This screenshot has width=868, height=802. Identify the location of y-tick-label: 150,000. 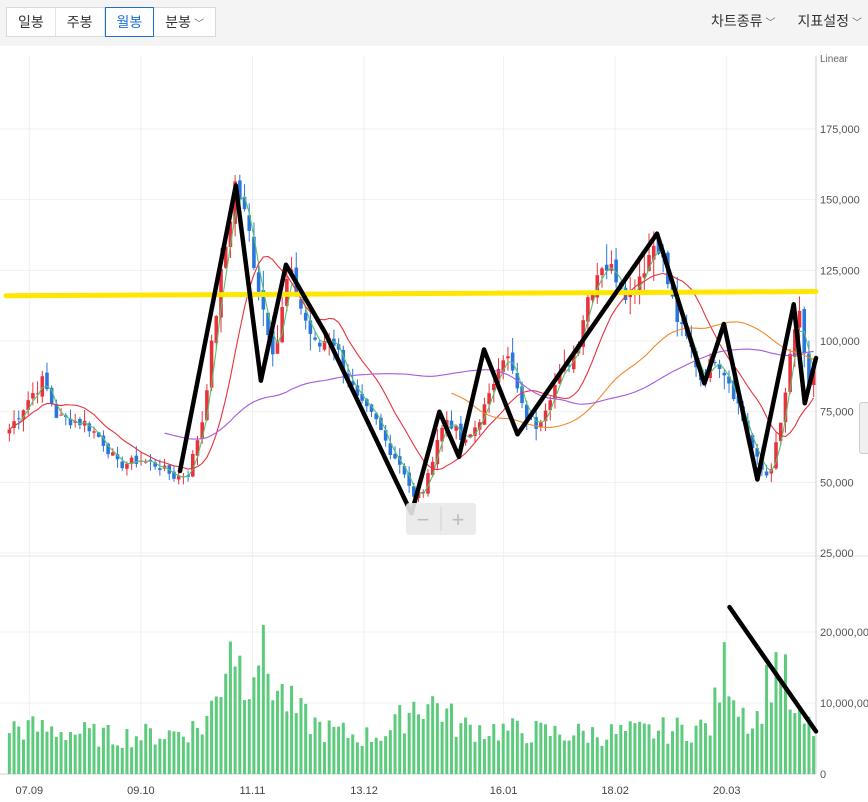
(840, 201).